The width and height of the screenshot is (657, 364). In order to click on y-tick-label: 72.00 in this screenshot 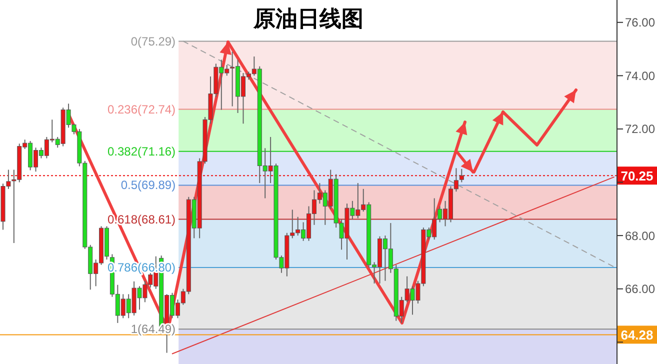, I will do `click(640, 129)`.